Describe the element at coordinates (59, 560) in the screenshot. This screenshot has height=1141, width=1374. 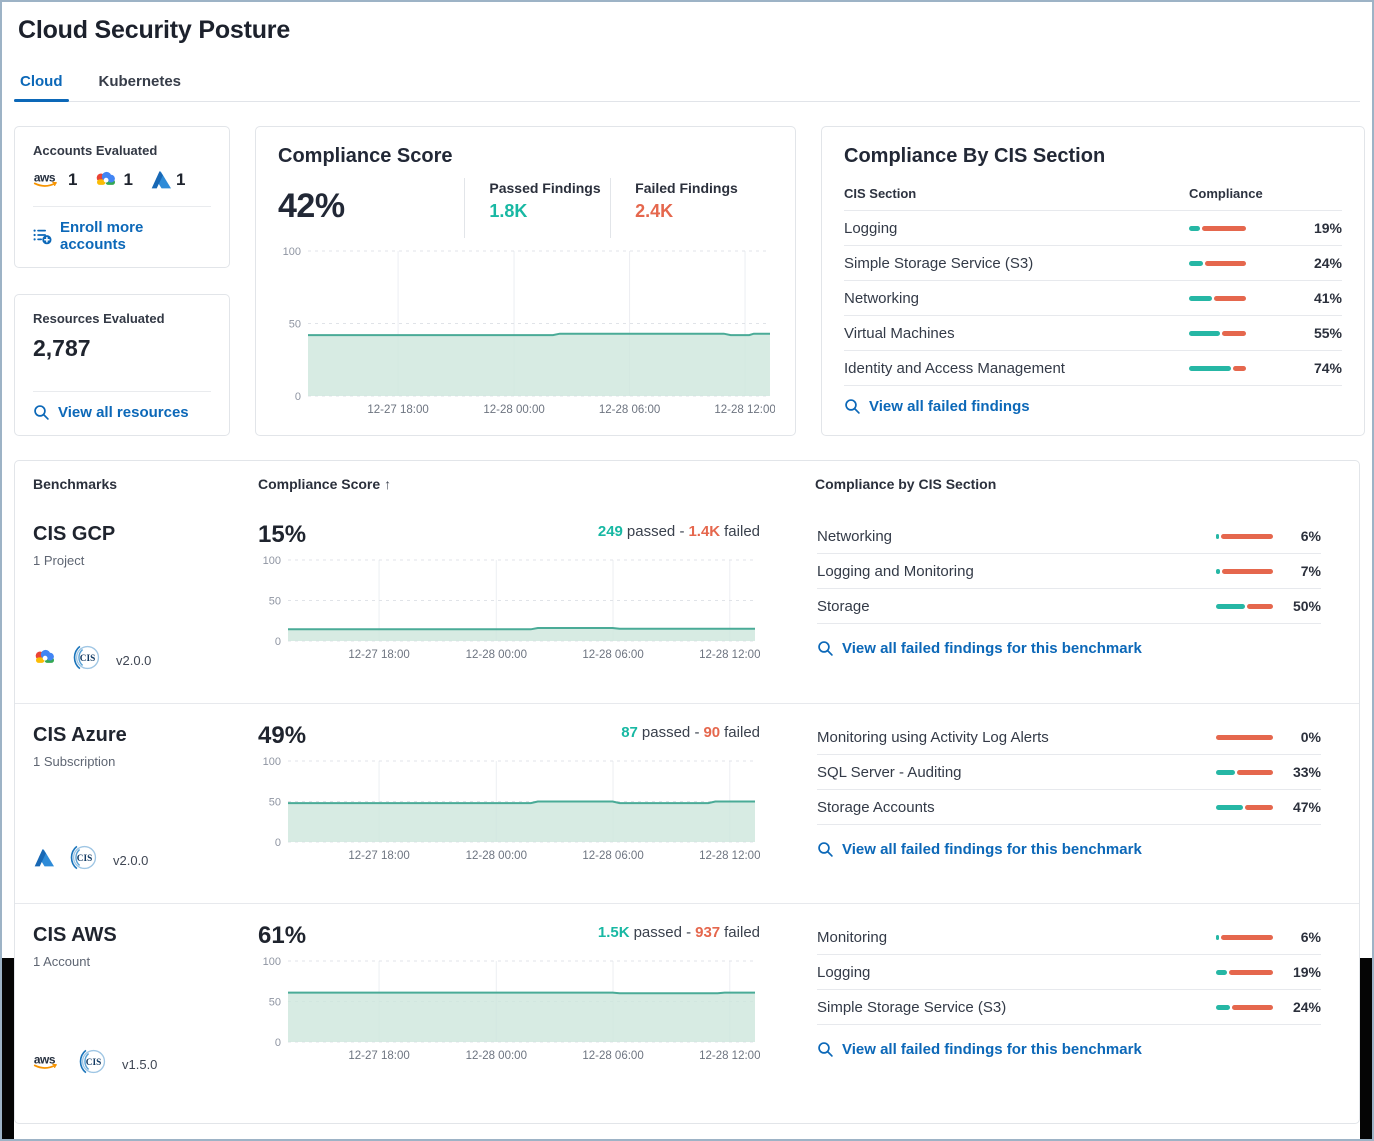
I see `benchmark-scope: 1 Project` at that location.